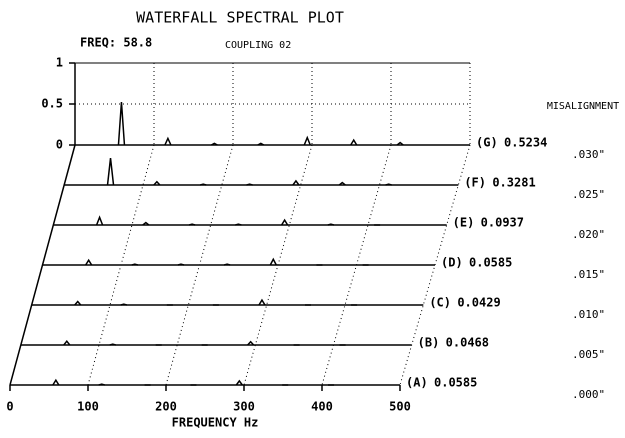 This screenshot has height=438, width=625. I want to click on series-name: (E), so click(464, 223).